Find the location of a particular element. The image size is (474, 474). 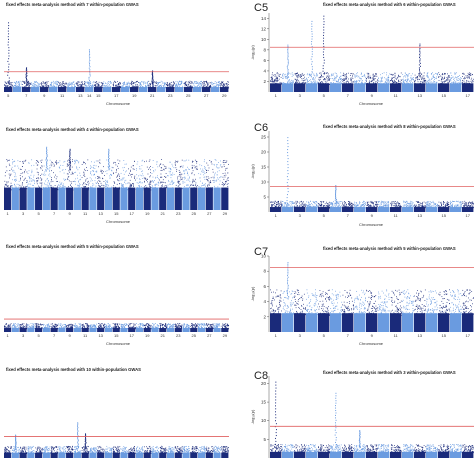

x-tick-label: 11 is located at coordinates (85, 213).